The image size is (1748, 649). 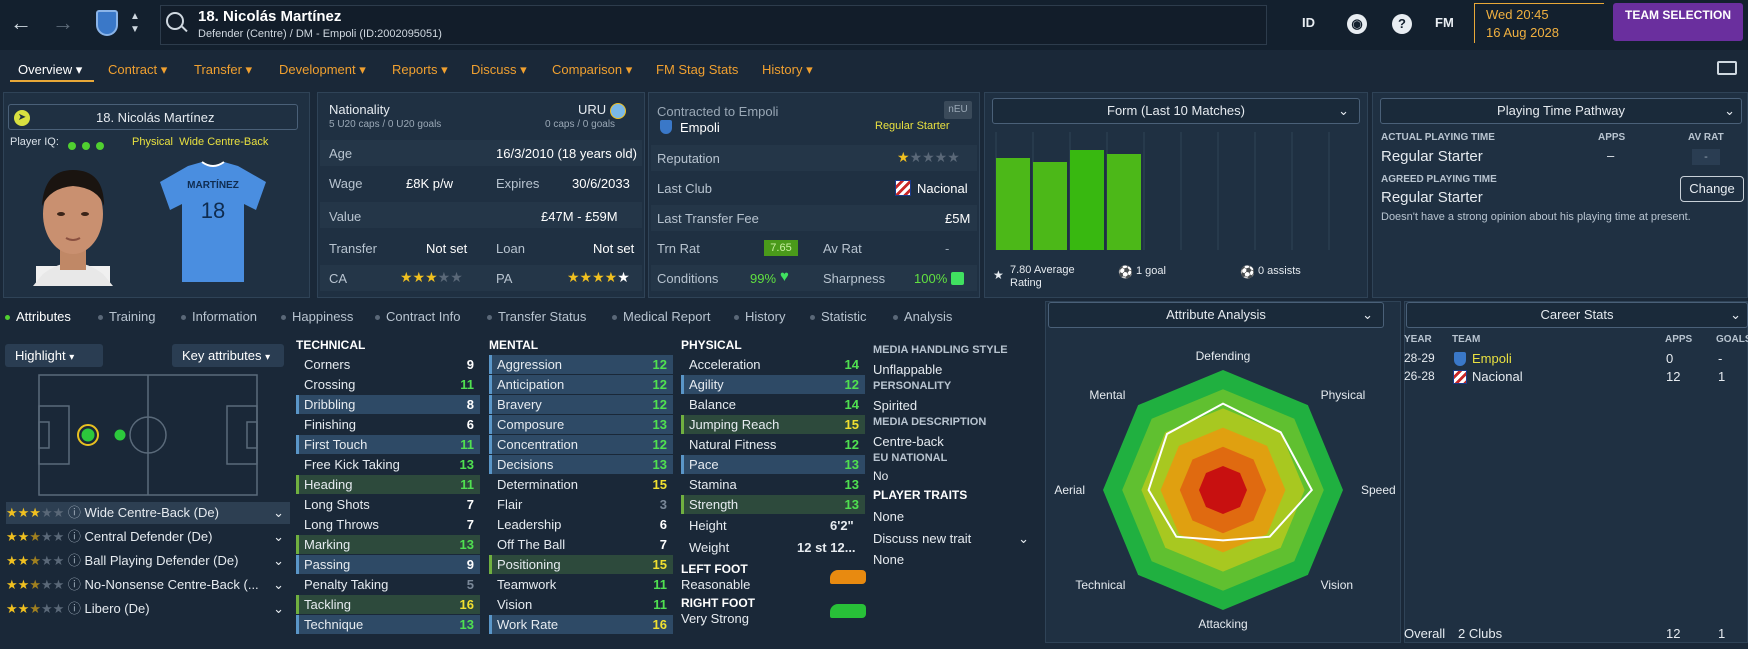 I want to click on boot-icon: ⚽, so click(x=1247, y=272).